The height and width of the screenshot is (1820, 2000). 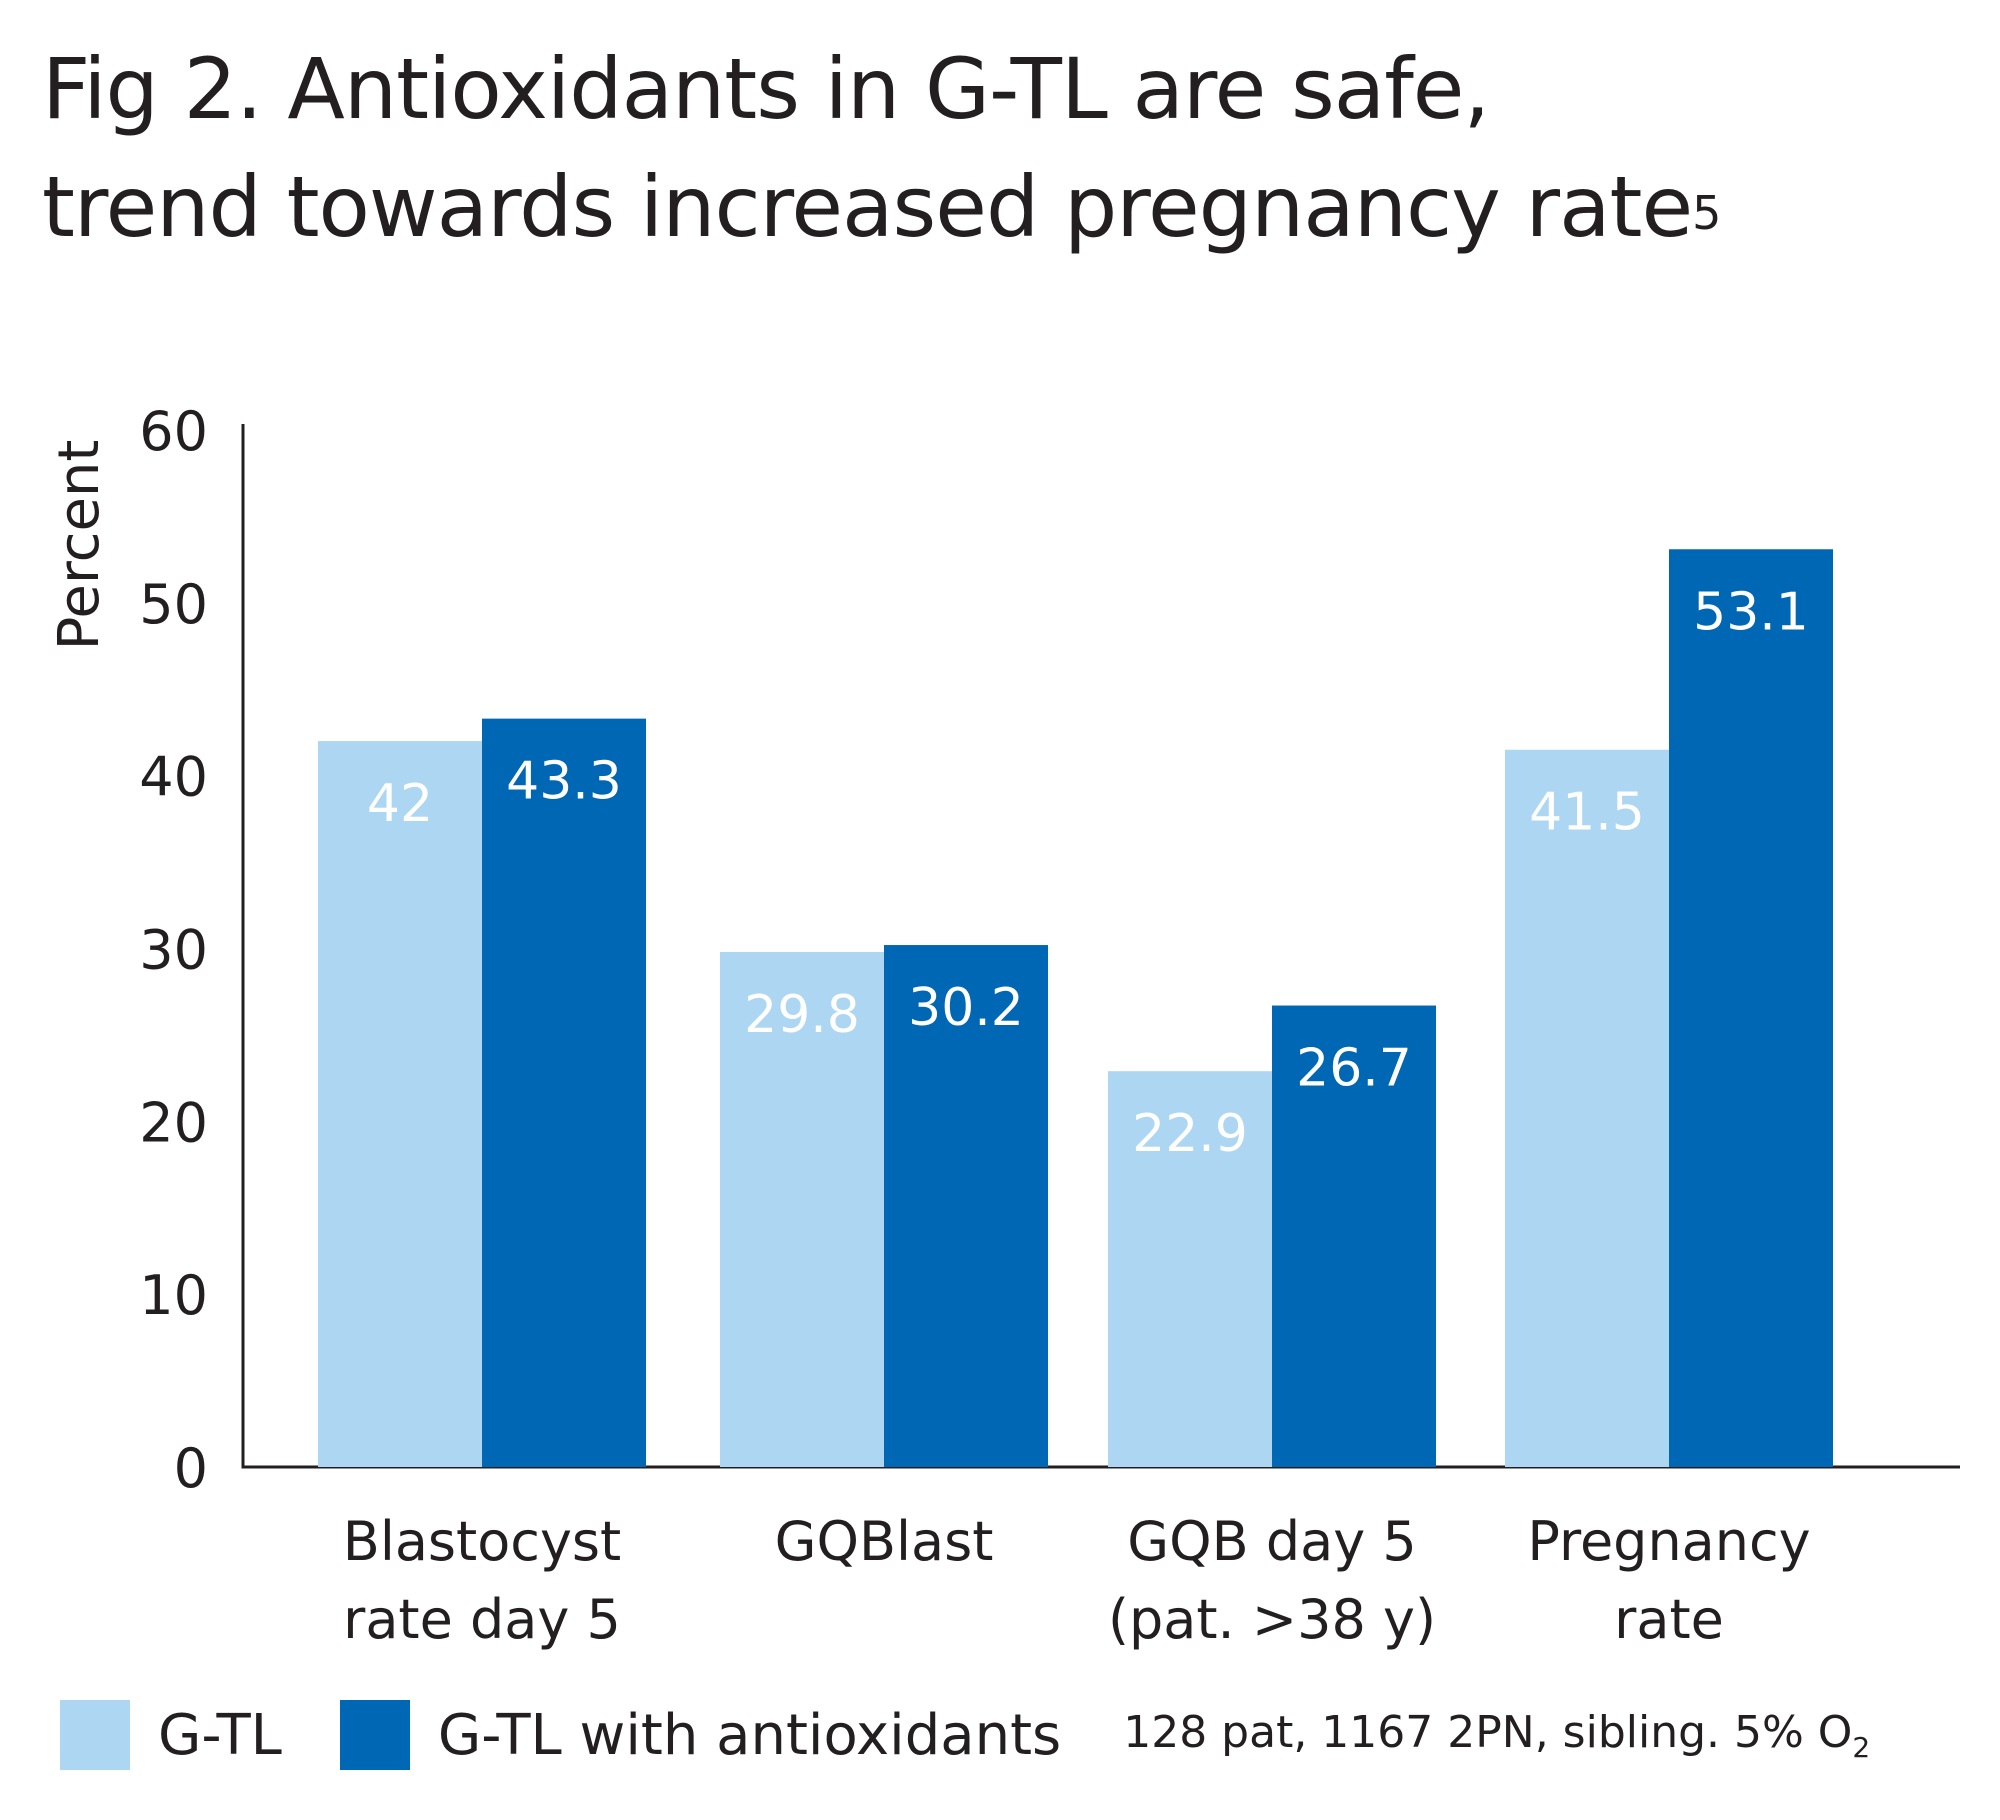 What do you see at coordinates (1861, 1747) in the screenshot?
I see `study-note-subscript: 2` at bounding box center [1861, 1747].